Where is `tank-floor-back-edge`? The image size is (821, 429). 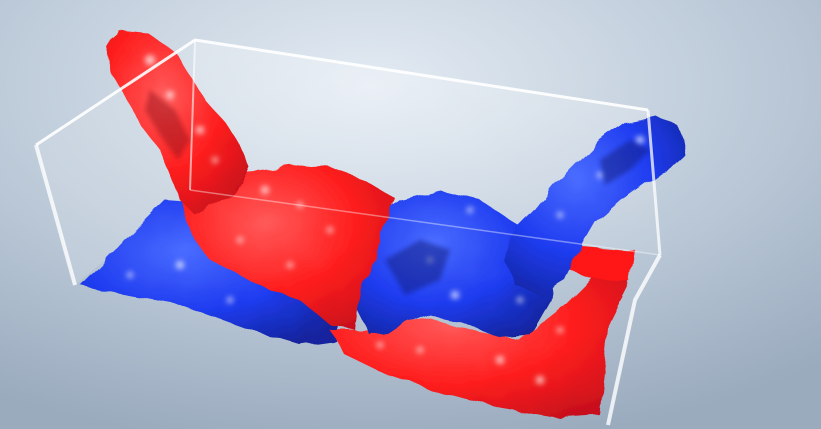
tank-floor-back-edge is located at coordinates (425, 222).